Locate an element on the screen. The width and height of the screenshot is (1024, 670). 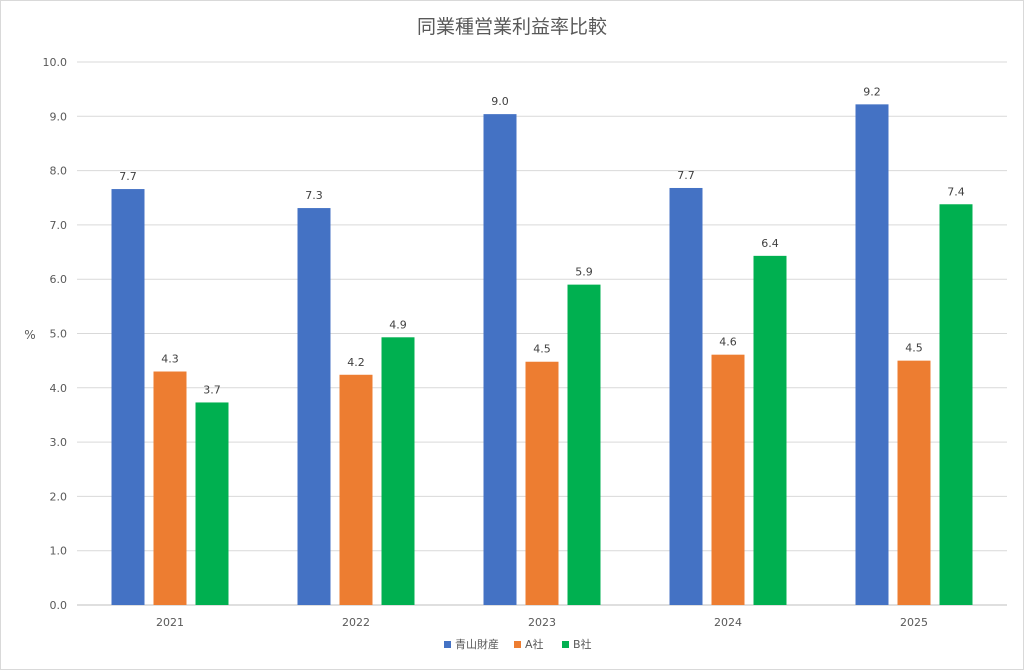
x-tick-label: 2024 is located at coordinates (728, 622).